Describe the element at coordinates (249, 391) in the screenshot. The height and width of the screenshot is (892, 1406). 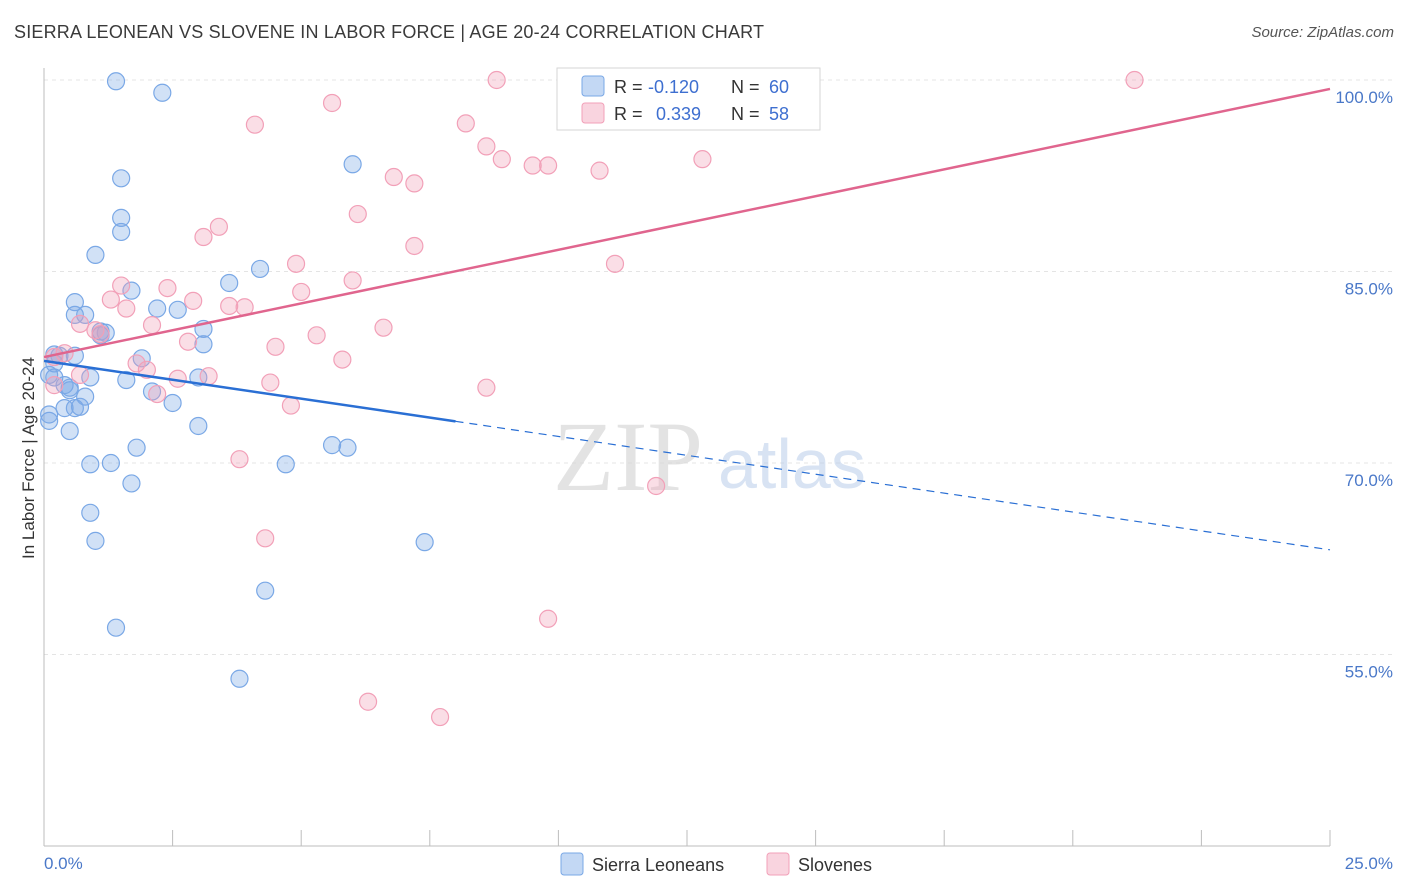
I see `trend-line-sierra-leoneans` at that location.